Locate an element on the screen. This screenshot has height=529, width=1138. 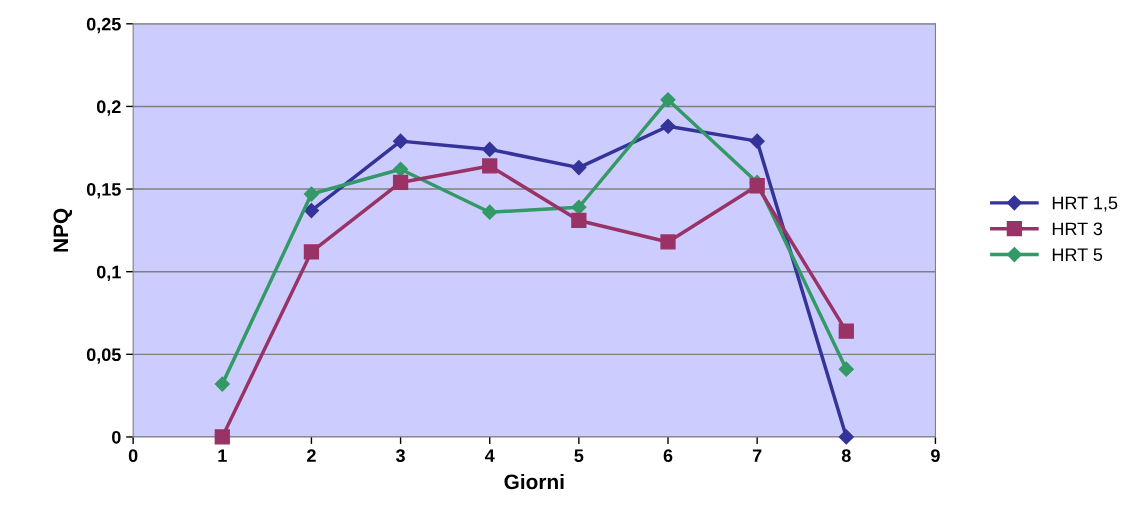
x-tick-label: 5 is located at coordinates (579, 456).